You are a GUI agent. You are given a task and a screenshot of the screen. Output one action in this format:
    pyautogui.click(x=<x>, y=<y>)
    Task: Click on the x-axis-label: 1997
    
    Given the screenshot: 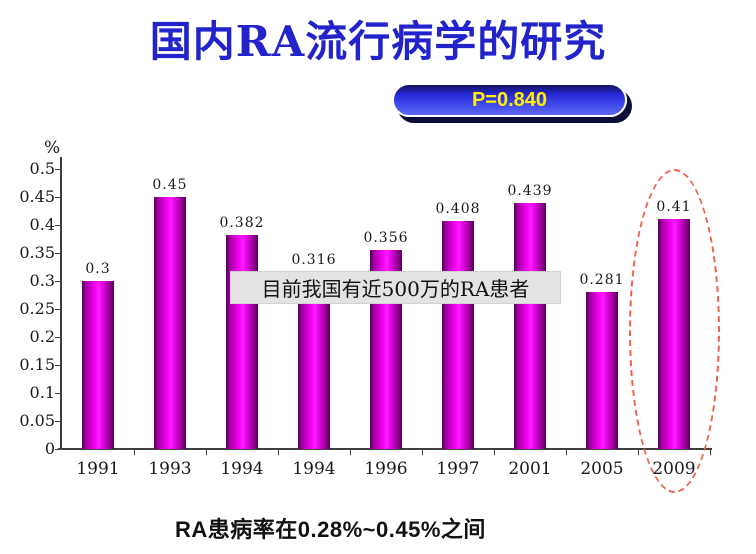 What is the action you would take?
    pyautogui.click(x=458, y=469)
    